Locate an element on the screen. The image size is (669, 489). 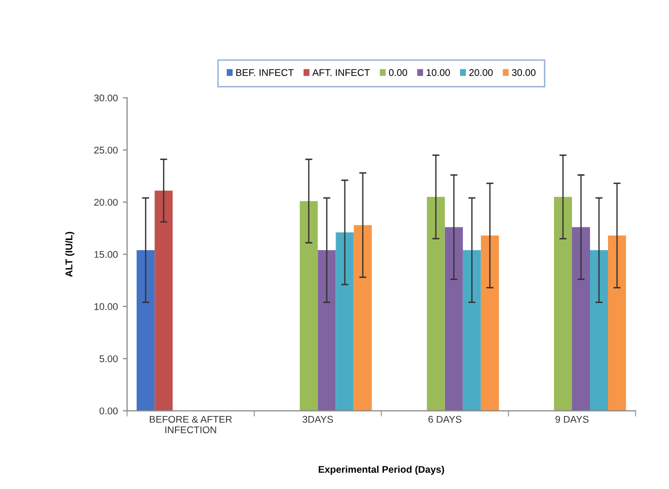
y-tick-label: 20.00 is located at coordinates (106, 202).